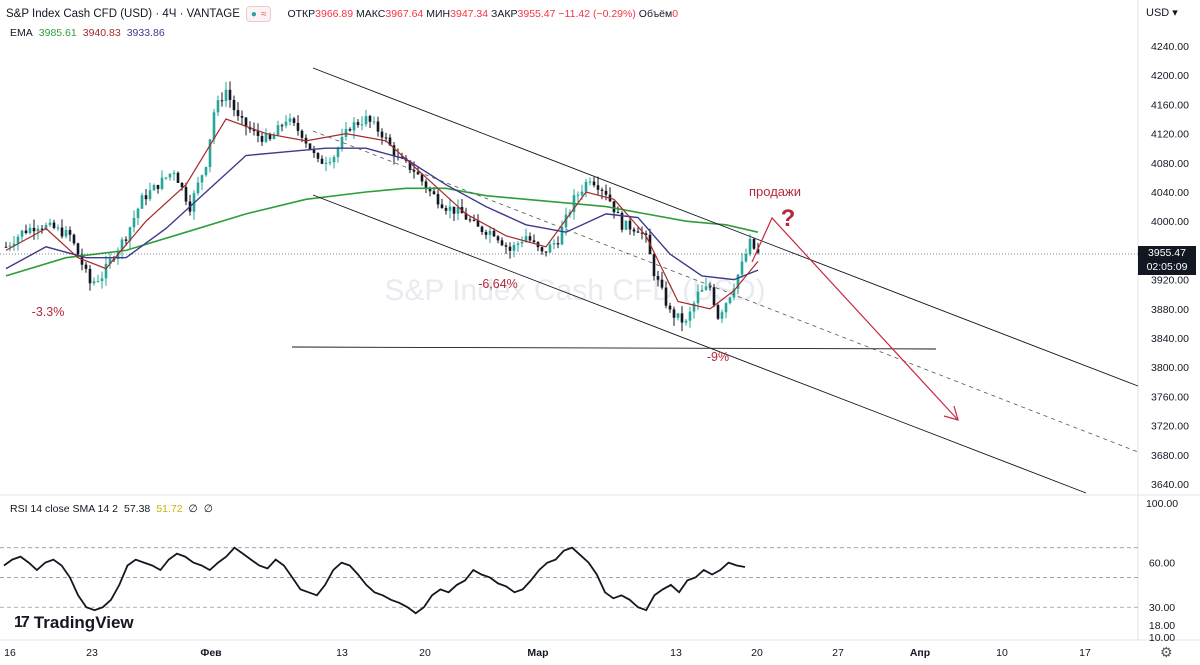 The width and height of the screenshot is (1200, 665). Describe the element at coordinates (855, 318) in the screenshot. I see `forecast-arrow` at that location.